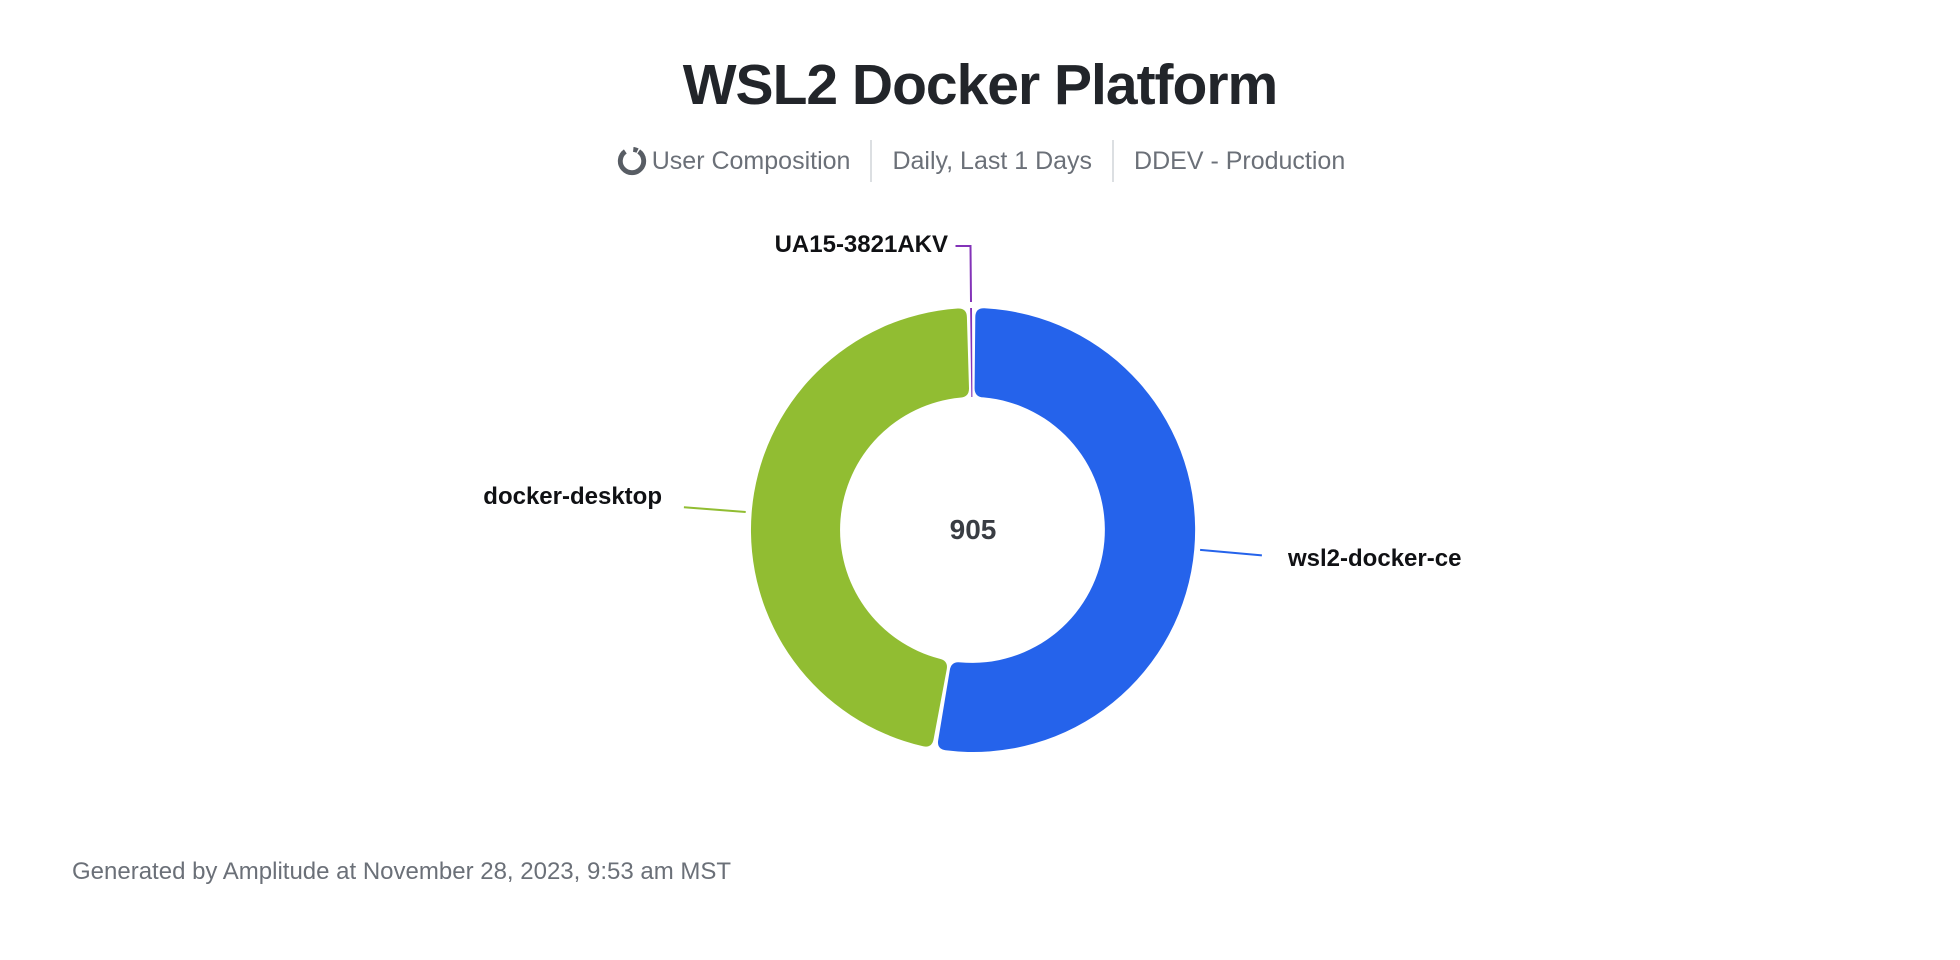 This screenshot has width=1960, height=960. I want to click on leader-line-ua15-3821akv, so click(963, 274).